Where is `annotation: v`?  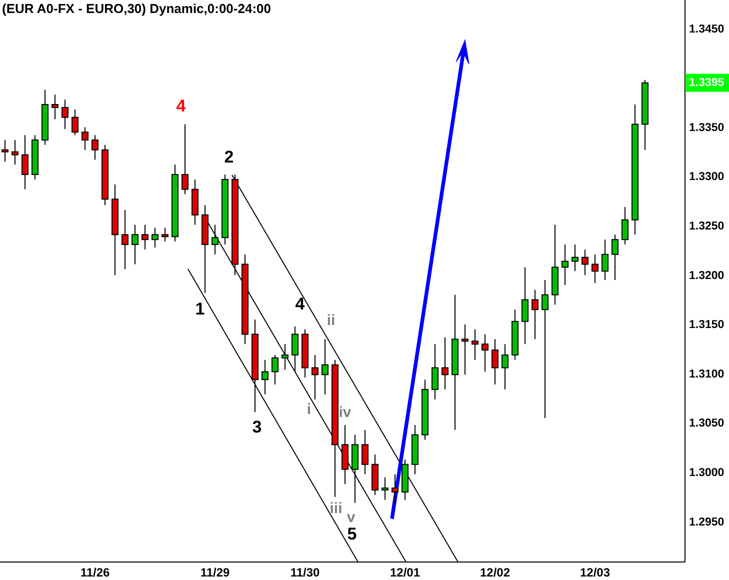
annotation: v is located at coordinates (351, 517).